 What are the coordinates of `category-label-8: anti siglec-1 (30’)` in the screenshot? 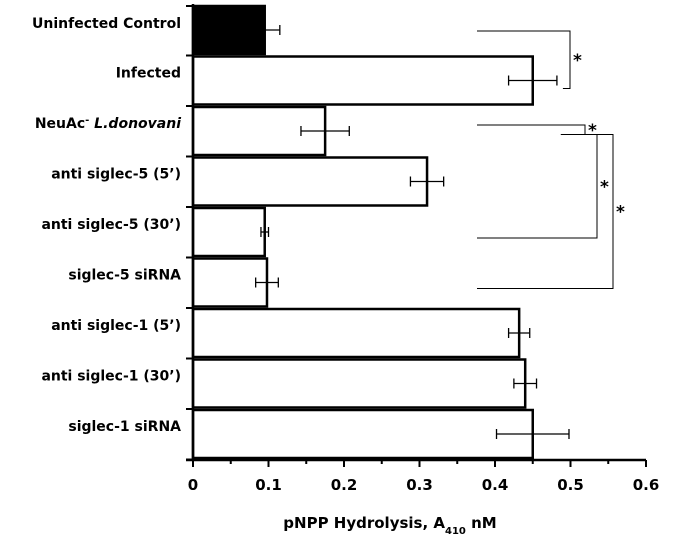 It's located at (111, 377).